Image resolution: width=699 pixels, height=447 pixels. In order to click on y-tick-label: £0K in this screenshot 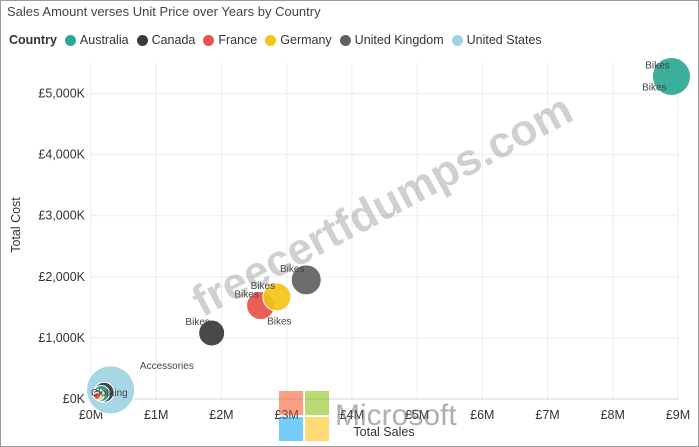, I will do `click(74, 399)`.